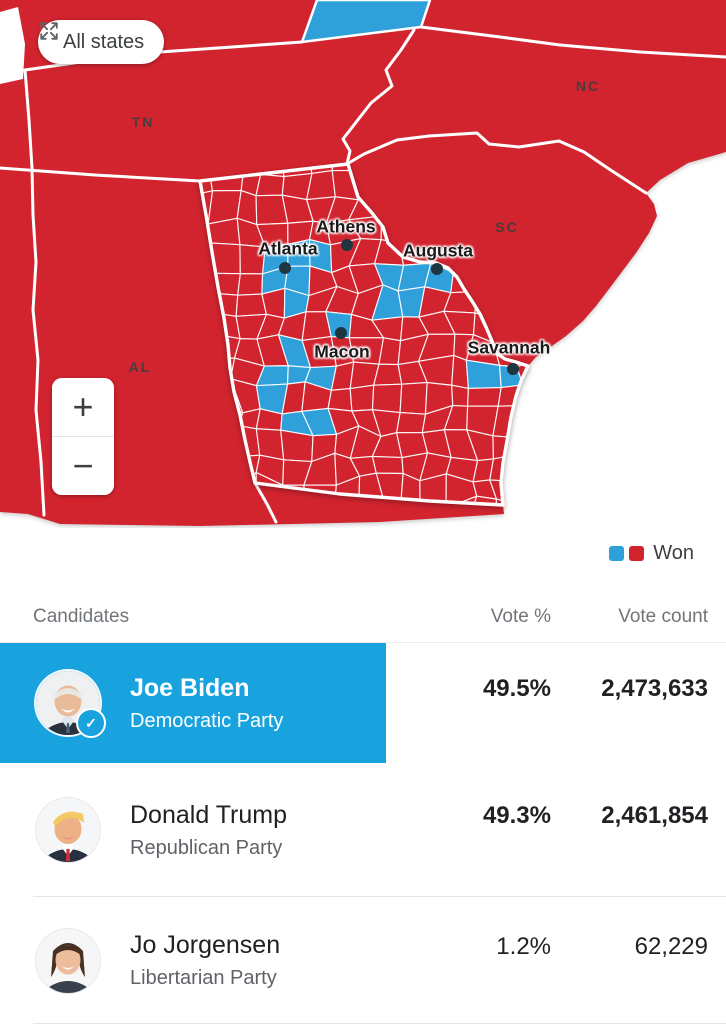 This screenshot has height=1024, width=726. Describe the element at coordinates (83, 407) in the screenshot. I see `zoom-in-button: +` at that location.